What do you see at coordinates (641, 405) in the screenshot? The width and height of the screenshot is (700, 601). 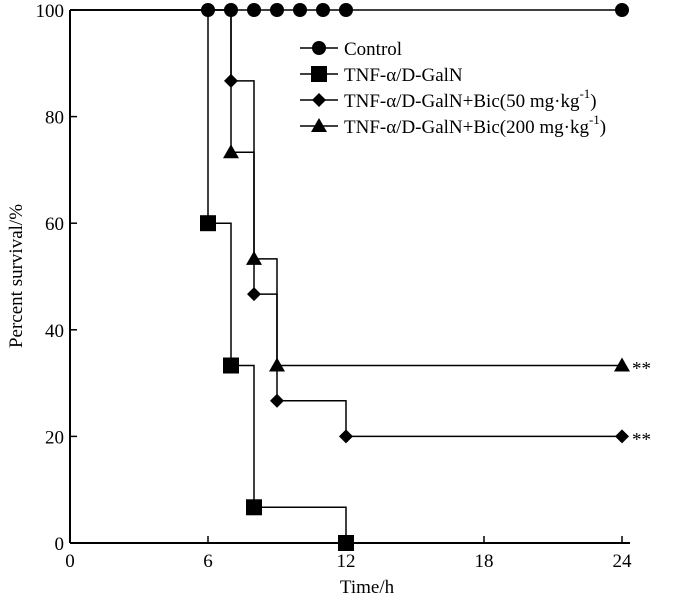 I see `annotations: ** **` at bounding box center [641, 405].